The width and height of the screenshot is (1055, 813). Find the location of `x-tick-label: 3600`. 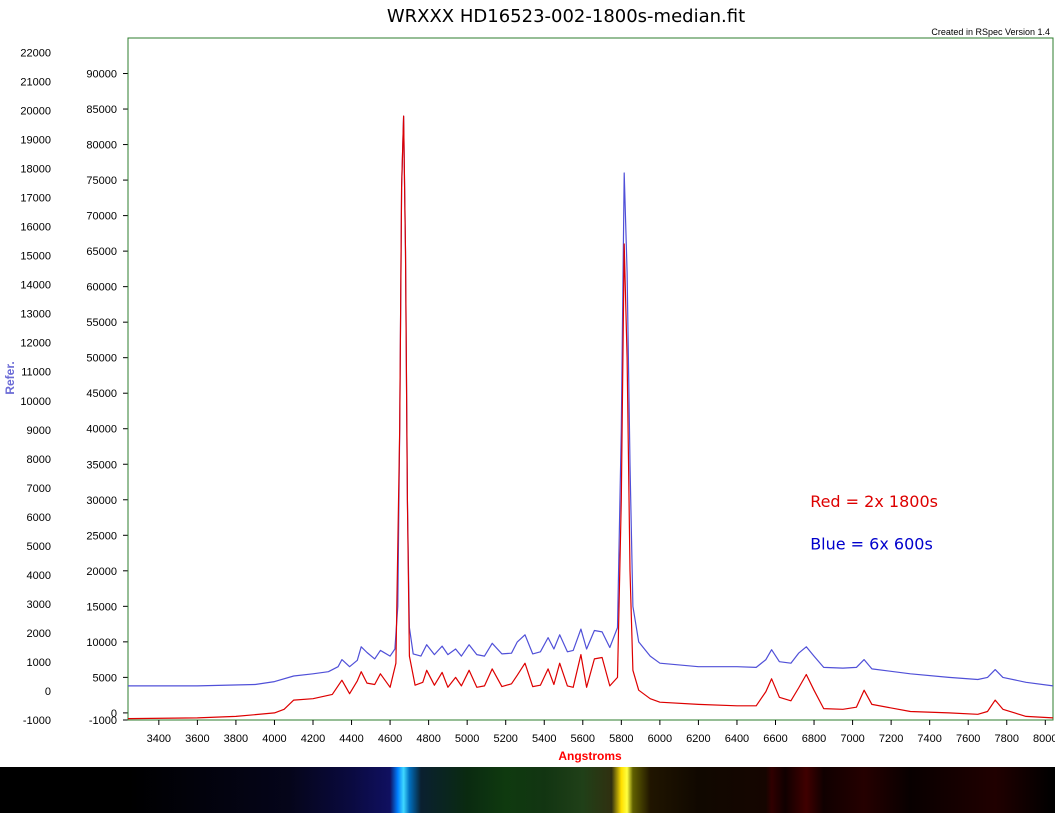

x-tick-label: 3600 is located at coordinates (197, 739).